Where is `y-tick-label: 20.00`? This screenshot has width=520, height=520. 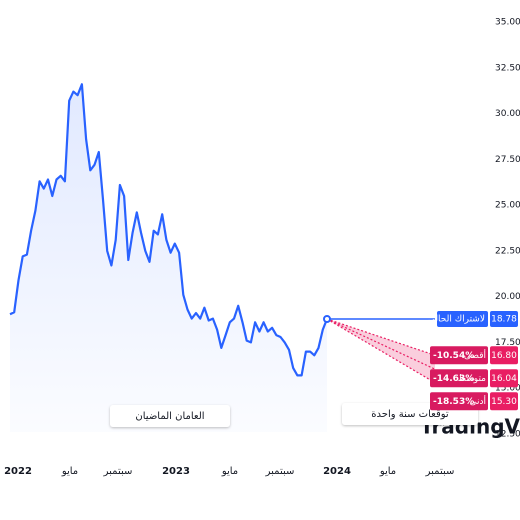 y-tick-label: 20.00 is located at coordinates (507, 297).